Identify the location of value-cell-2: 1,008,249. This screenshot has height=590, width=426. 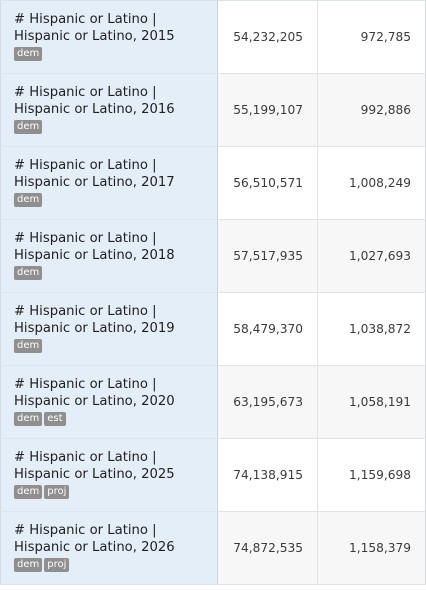
(372, 183).